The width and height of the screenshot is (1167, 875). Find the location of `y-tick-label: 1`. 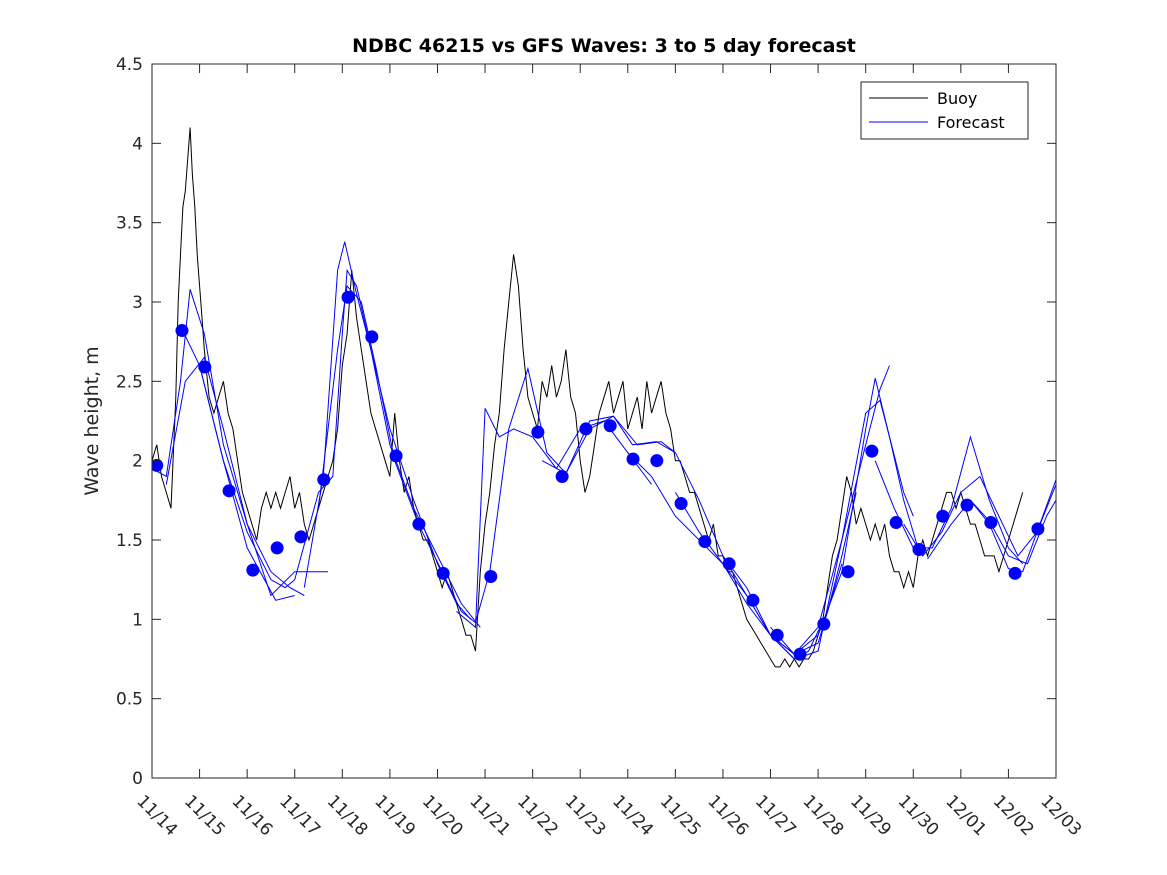

y-tick-label: 1 is located at coordinates (137, 620).